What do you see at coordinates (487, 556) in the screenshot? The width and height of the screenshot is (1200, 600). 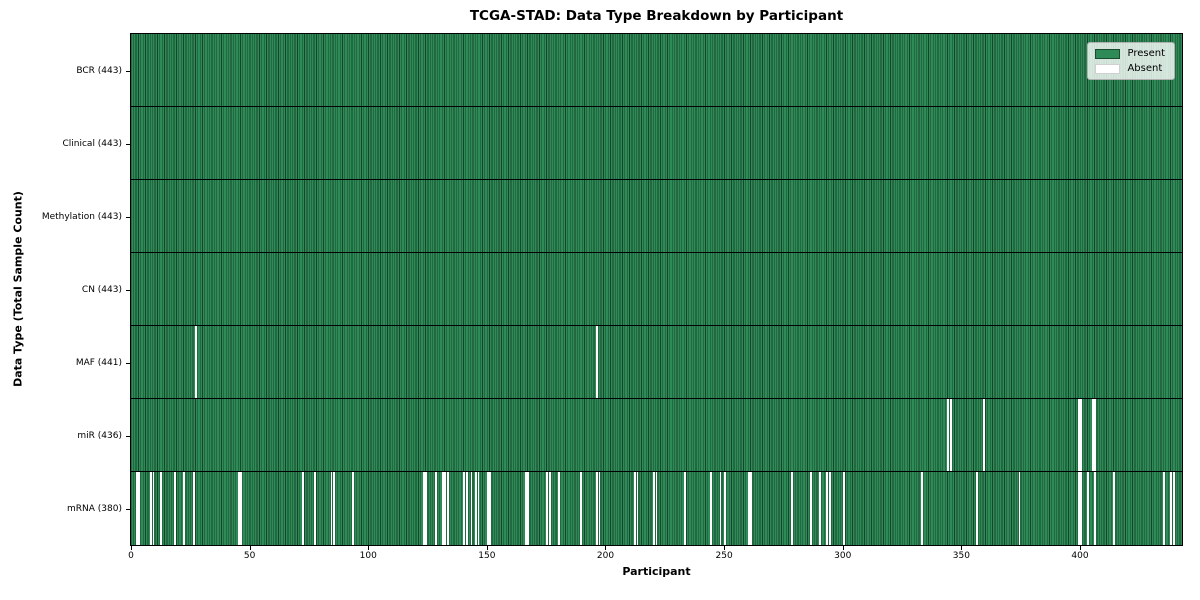 I see `x-tick-label-150: 150` at bounding box center [487, 556].